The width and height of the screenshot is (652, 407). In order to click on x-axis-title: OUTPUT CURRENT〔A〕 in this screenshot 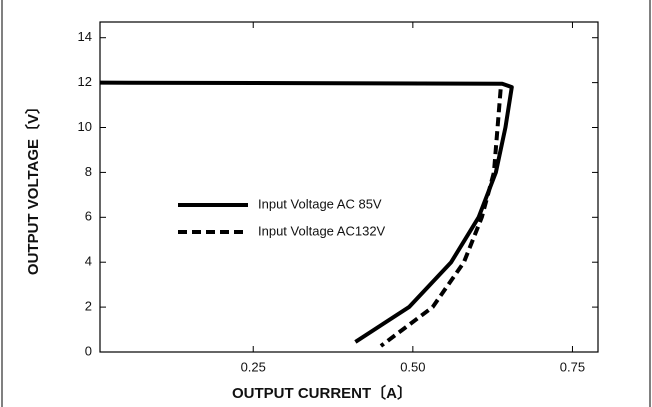, I will do `click(322, 393)`.